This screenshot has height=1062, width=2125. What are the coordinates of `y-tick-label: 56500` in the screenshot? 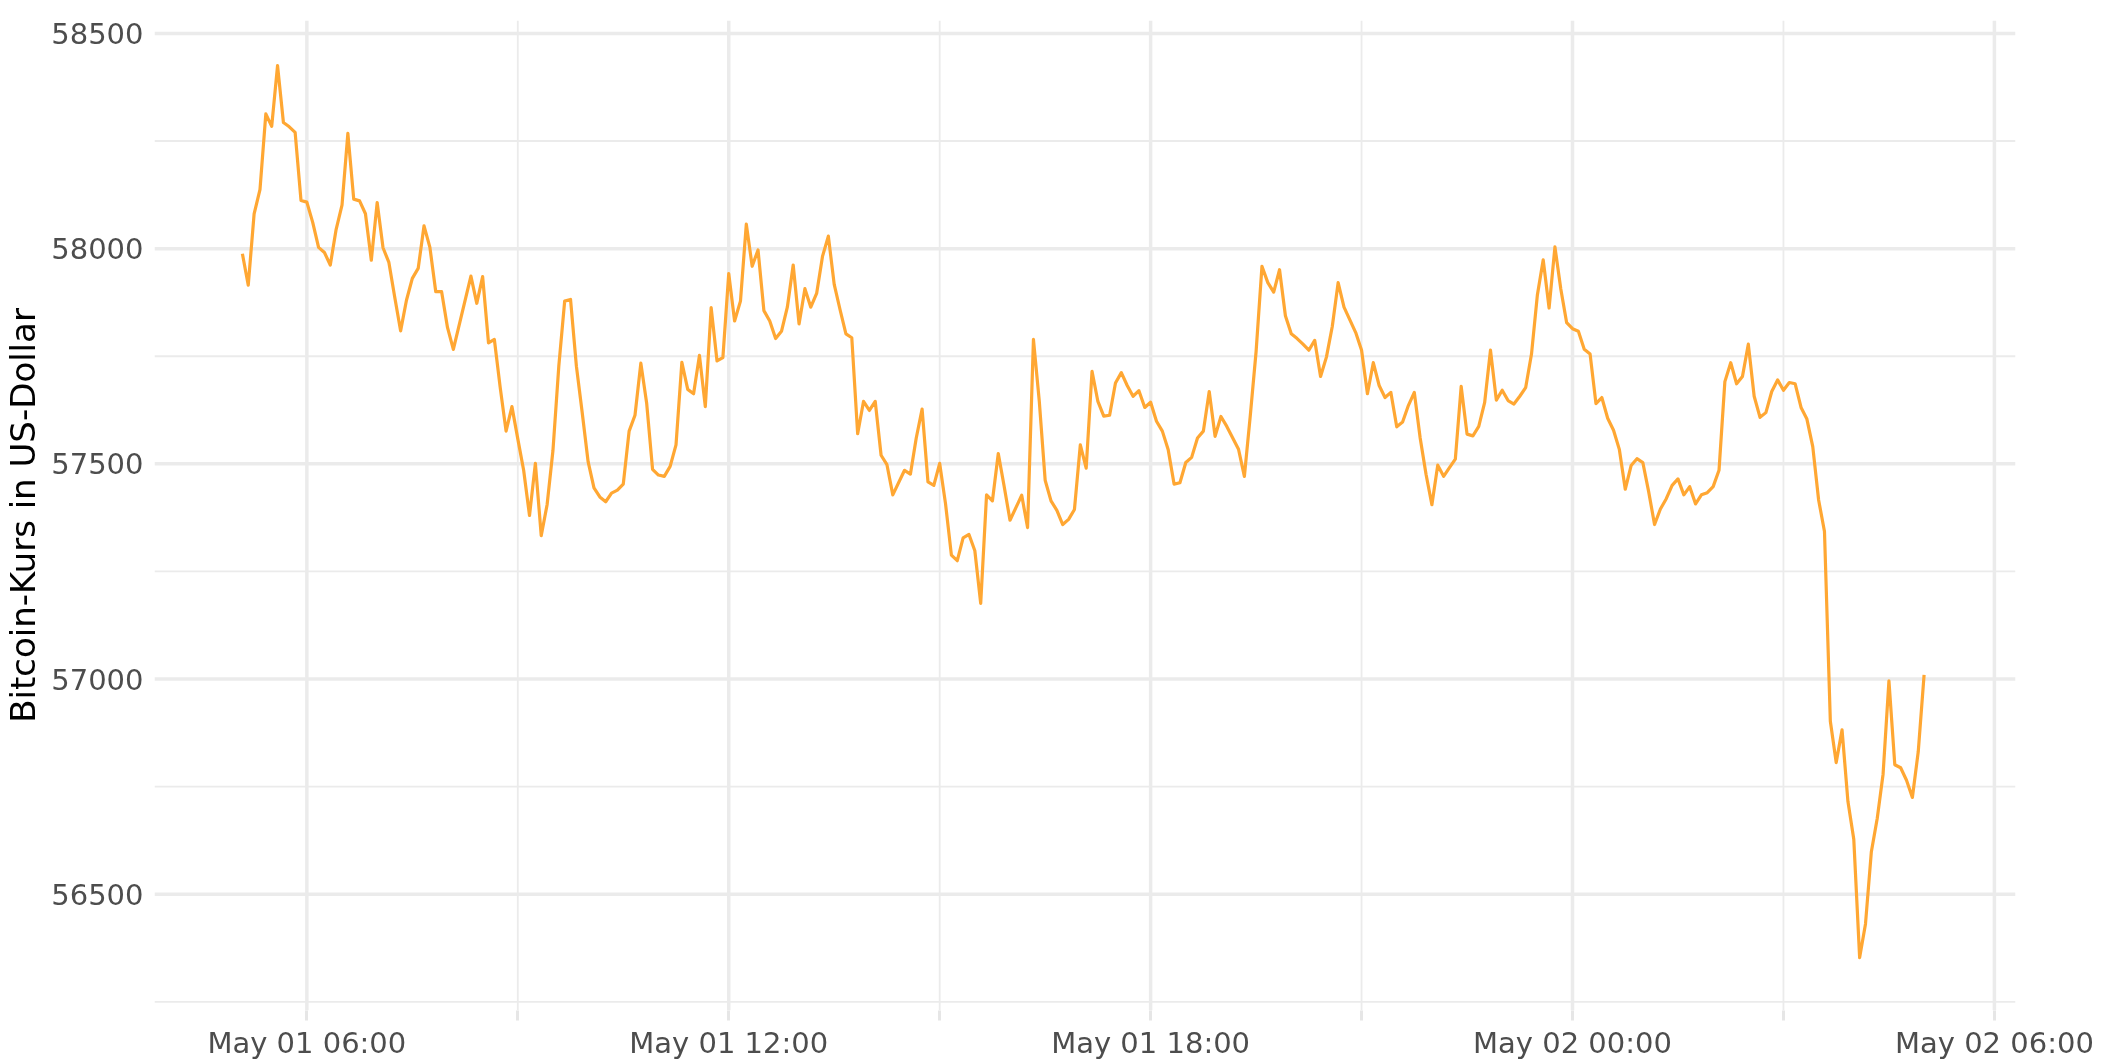 It's located at (97, 894).